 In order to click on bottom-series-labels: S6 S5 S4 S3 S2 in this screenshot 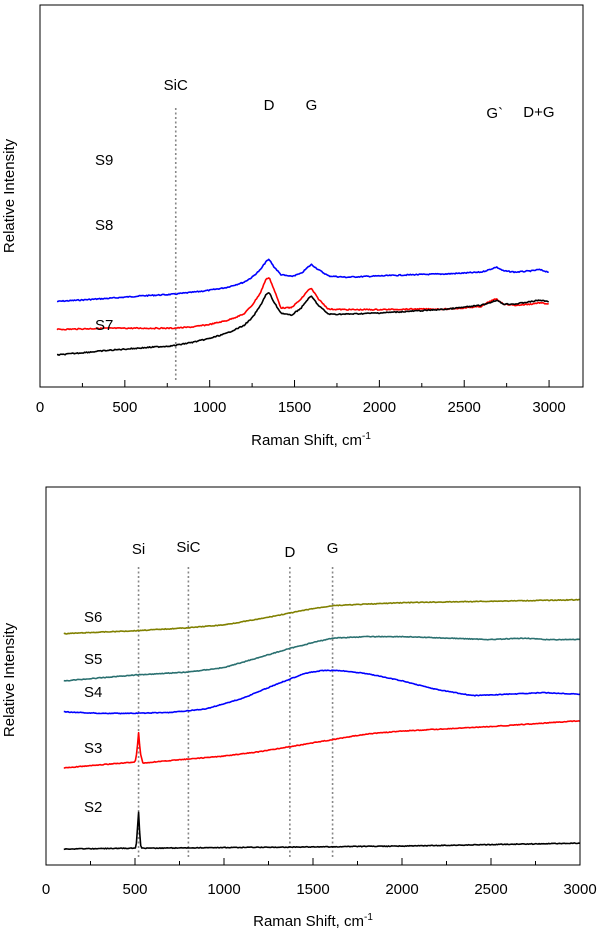, I will do `click(93, 712)`.